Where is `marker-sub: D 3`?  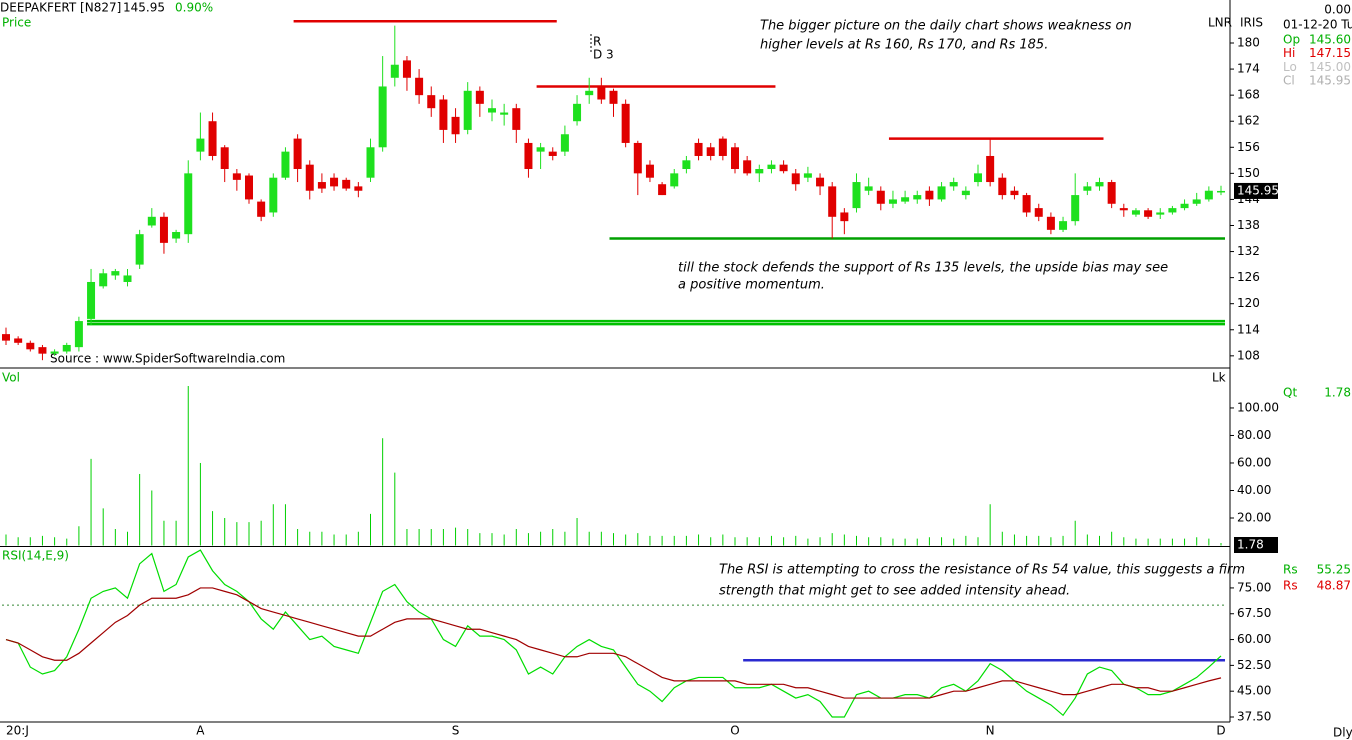 marker-sub: D 3 is located at coordinates (603, 55).